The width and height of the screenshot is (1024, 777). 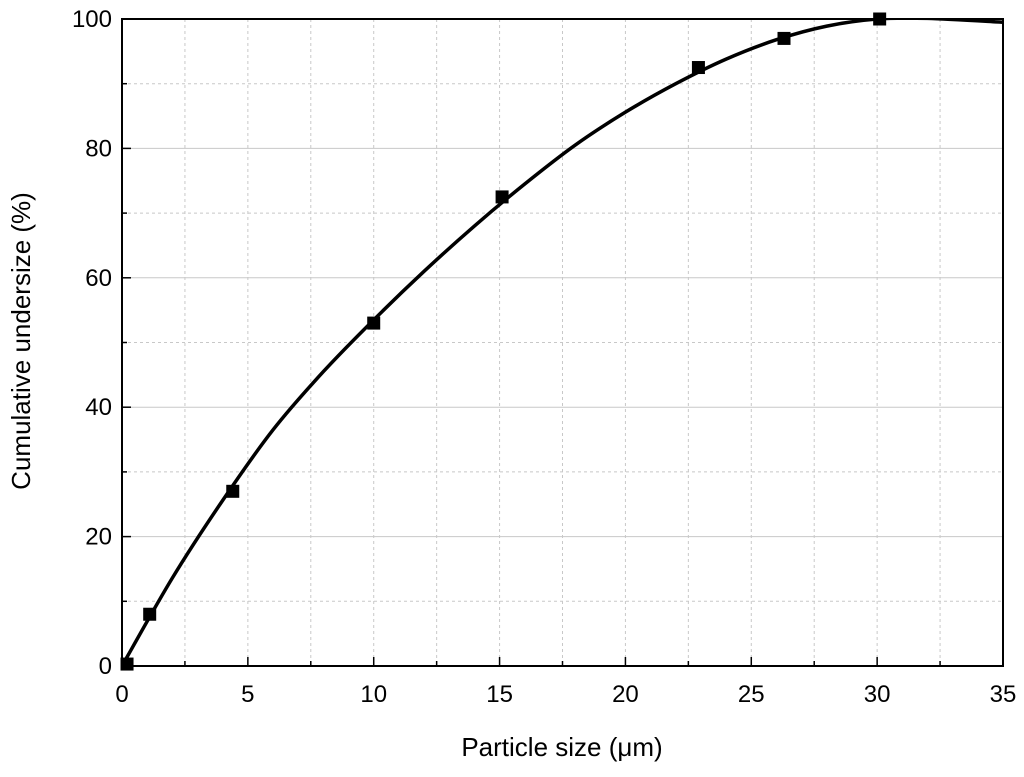 What do you see at coordinates (92, 343) in the screenshot?
I see `y-tick-labels: 0 20 40 60 80 100` at bounding box center [92, 343].